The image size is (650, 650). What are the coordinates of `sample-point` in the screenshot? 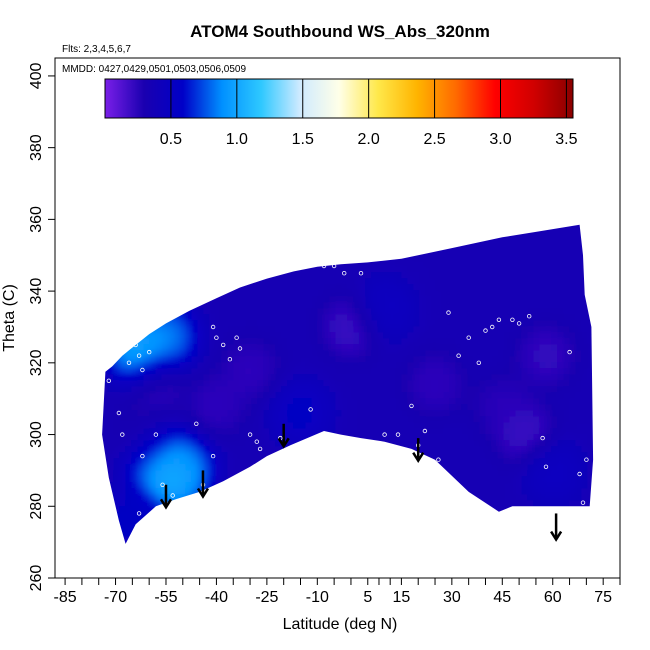 It's located at (499, 319).